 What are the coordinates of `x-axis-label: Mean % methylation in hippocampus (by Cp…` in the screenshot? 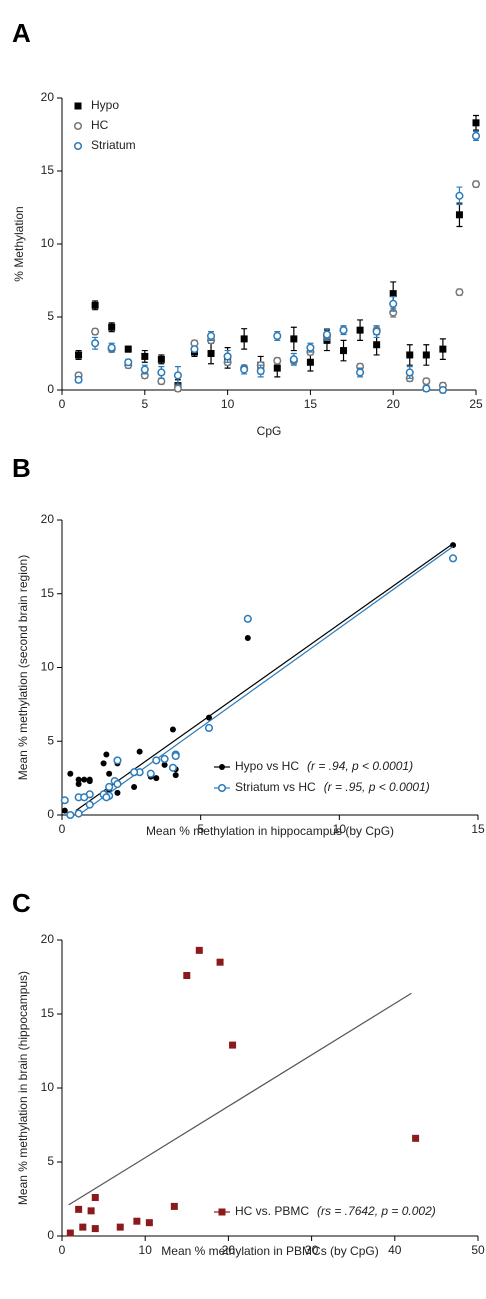 It's located at (270, 831).